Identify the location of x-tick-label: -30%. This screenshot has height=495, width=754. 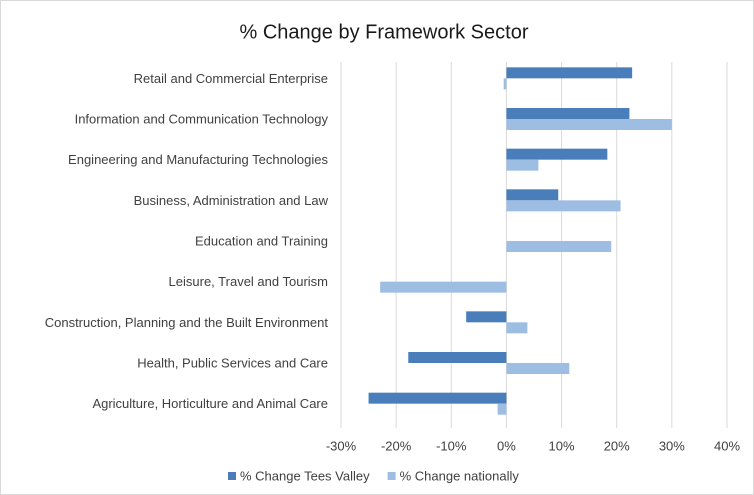
(341, 445).